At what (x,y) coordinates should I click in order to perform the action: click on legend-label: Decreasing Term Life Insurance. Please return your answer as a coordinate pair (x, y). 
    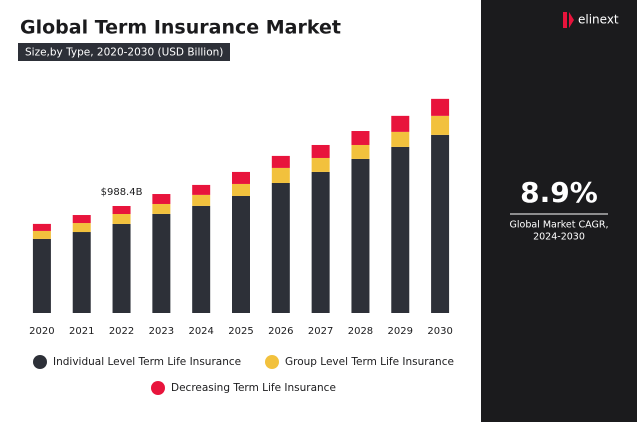
    Looking at the image, I should click on (253, 388).